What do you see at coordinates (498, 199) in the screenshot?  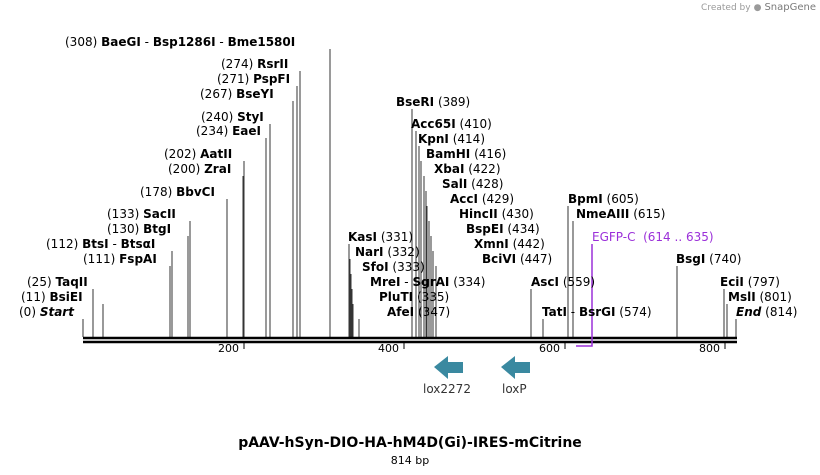 I see `site-position: (429)` at bounding box center [498, 199].